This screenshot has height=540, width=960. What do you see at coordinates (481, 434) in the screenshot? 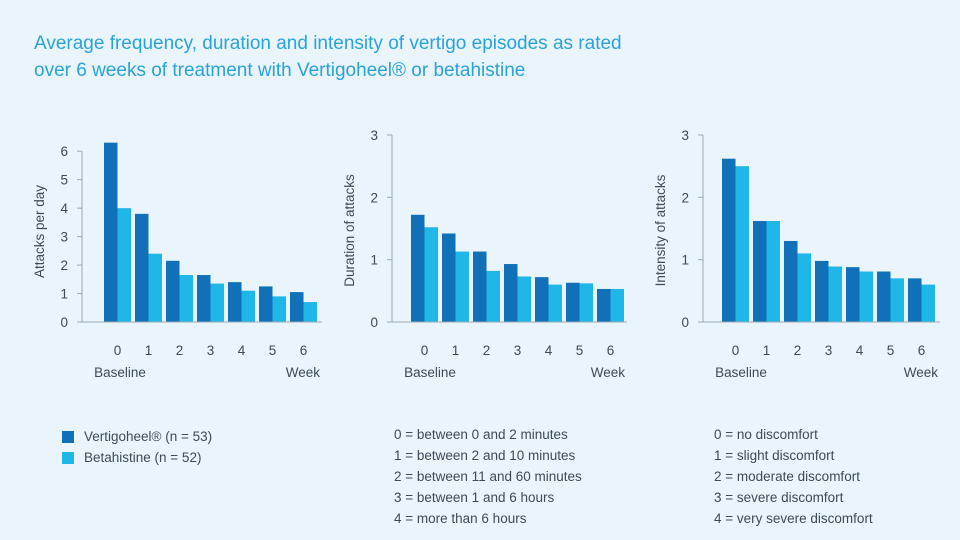
I see `duration-note: 0 = between 0 and 2 minutes` at bounding box center [481, 434].